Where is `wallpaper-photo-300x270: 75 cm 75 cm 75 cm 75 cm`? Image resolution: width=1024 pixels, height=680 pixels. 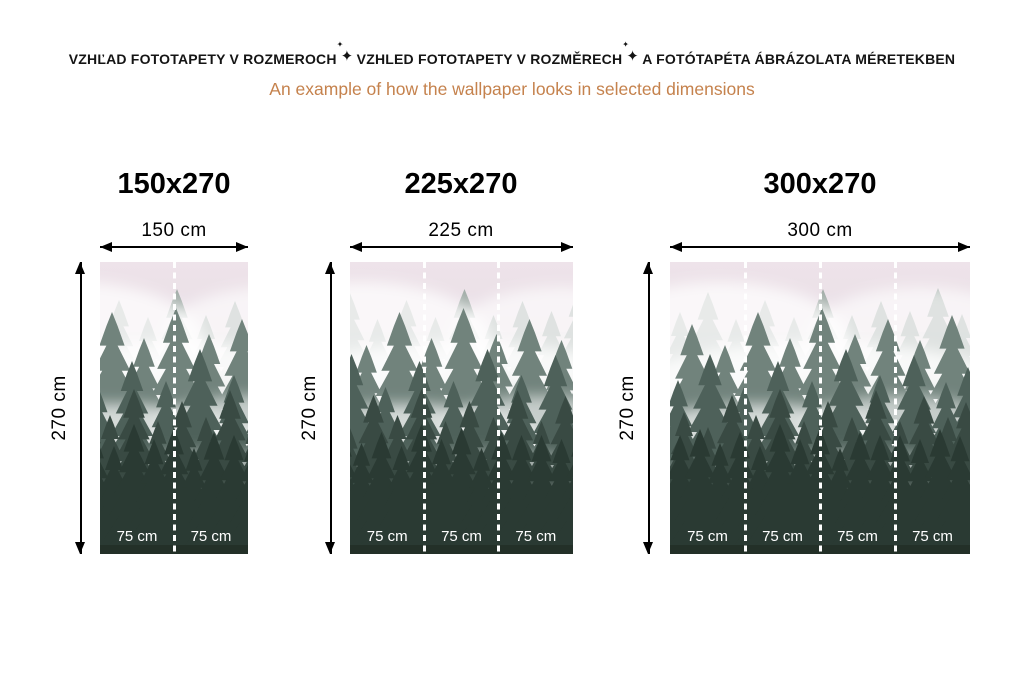 wallpaper-photo-300x270: 75 cm 75 cm 75 cm 75 cm is located at coordinates (820, 408).